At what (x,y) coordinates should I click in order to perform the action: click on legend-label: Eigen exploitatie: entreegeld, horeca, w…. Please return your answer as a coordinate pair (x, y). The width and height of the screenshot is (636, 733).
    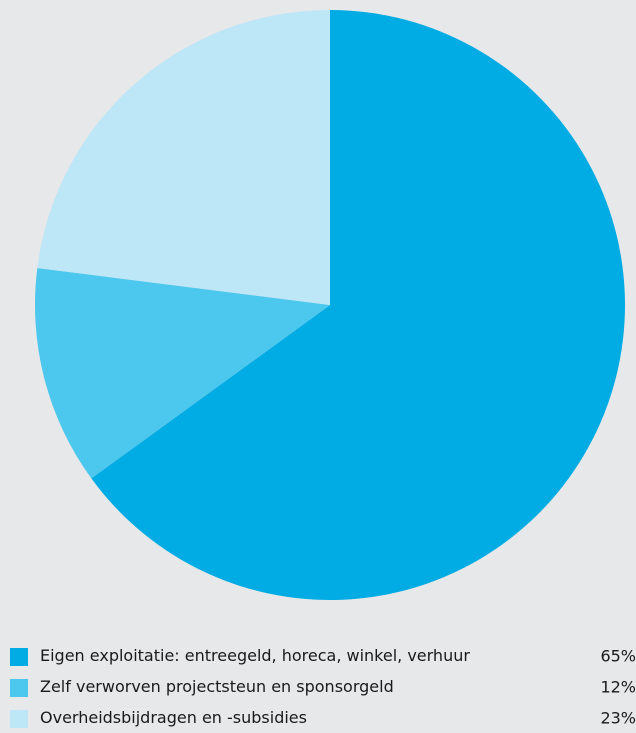
    Looking at the image, I should click on (255, 655).